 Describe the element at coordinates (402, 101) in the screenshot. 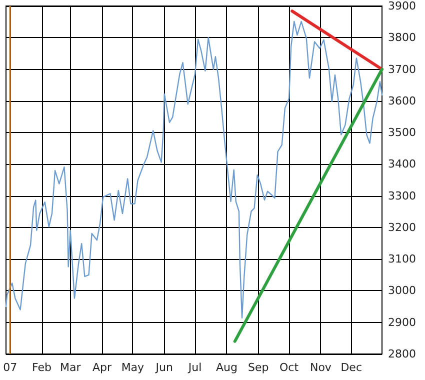

I see `y-tick-label: 3600` at that location.